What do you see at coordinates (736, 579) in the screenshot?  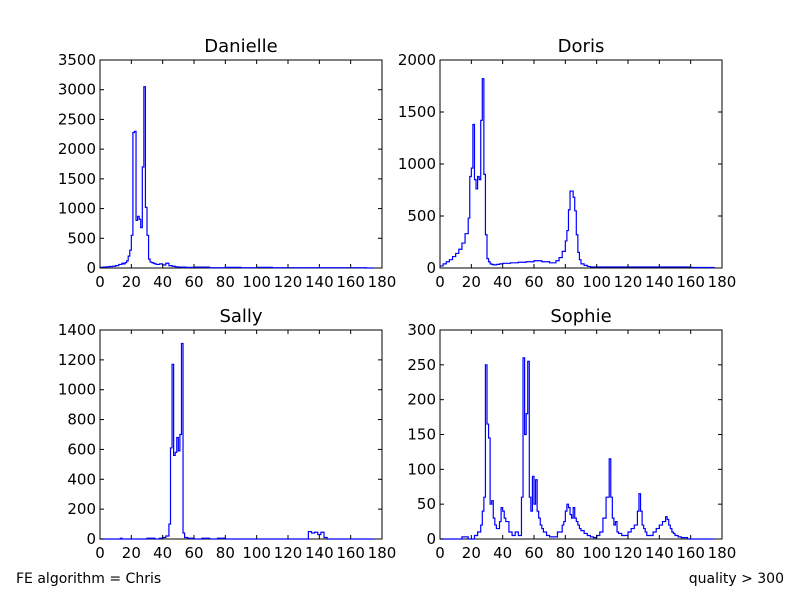 I see `quality-note: quality > 300` at bounding box center [736, 579].